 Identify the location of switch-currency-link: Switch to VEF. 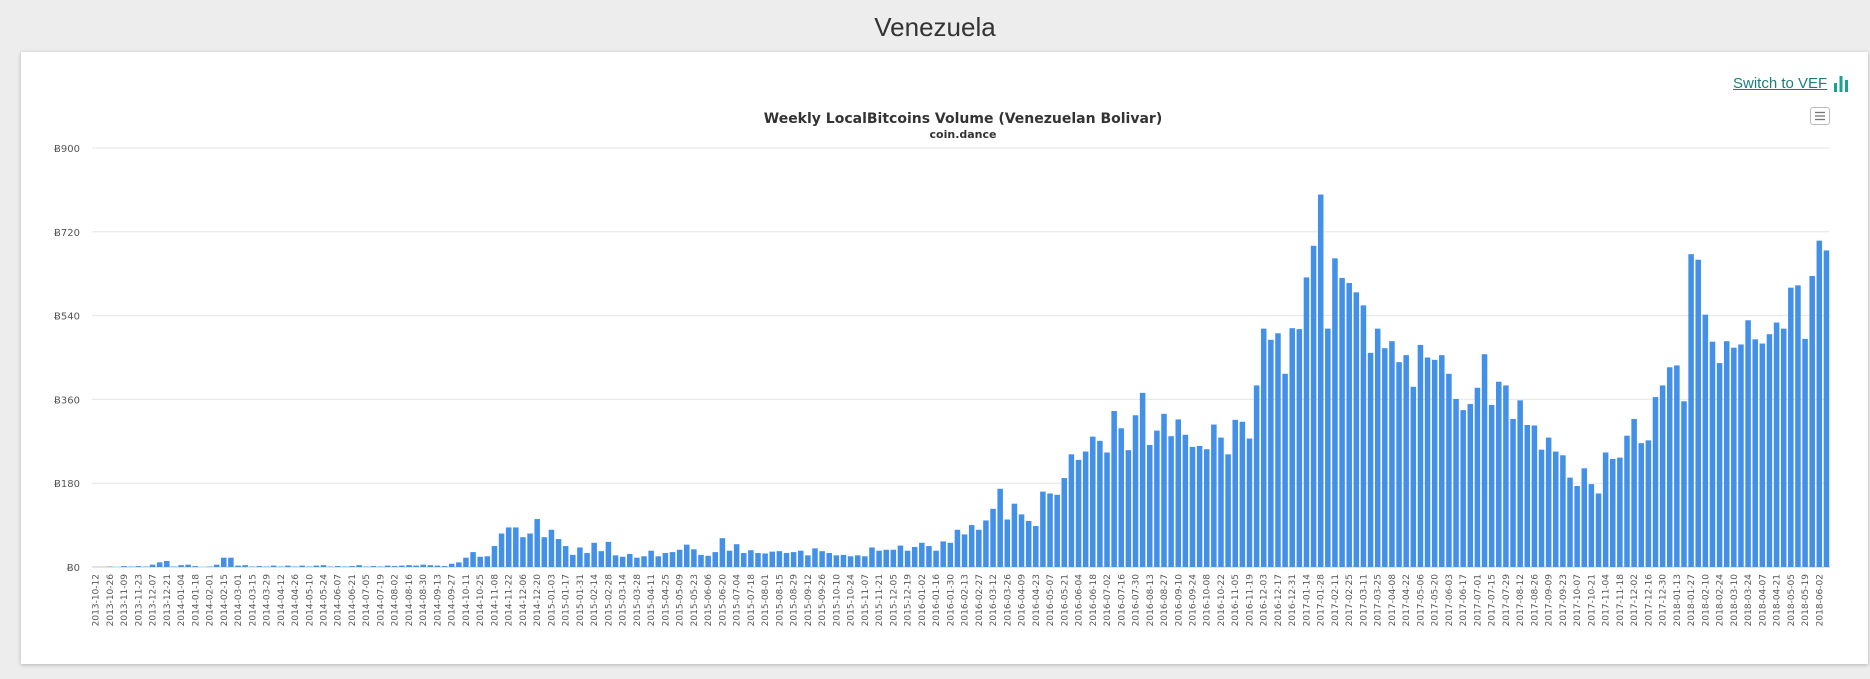
(1791, 83).